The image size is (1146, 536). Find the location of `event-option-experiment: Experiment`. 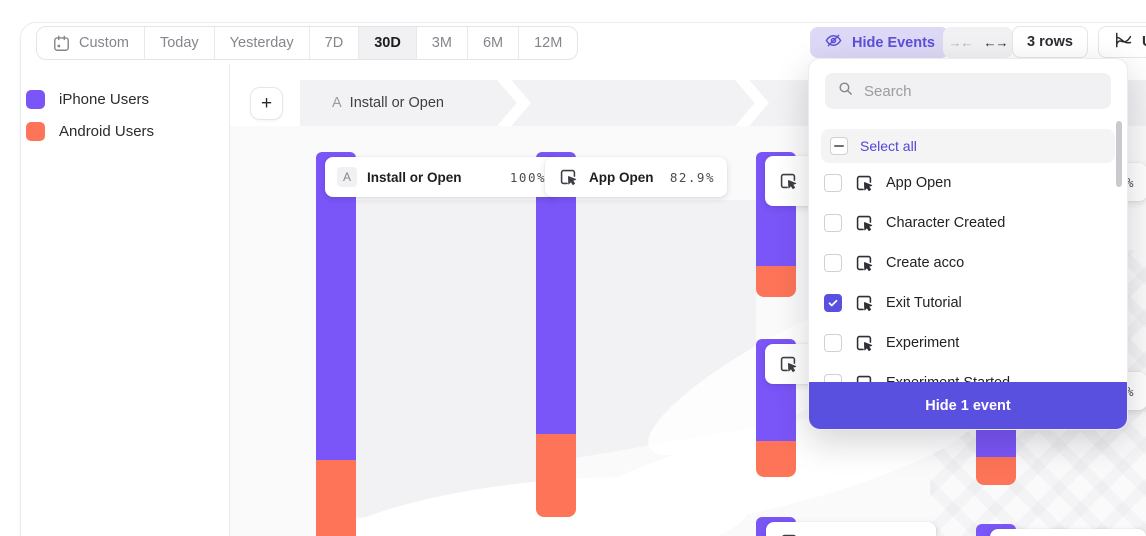

event-option-experiment: Experiment is located at coordinates (968, 343).